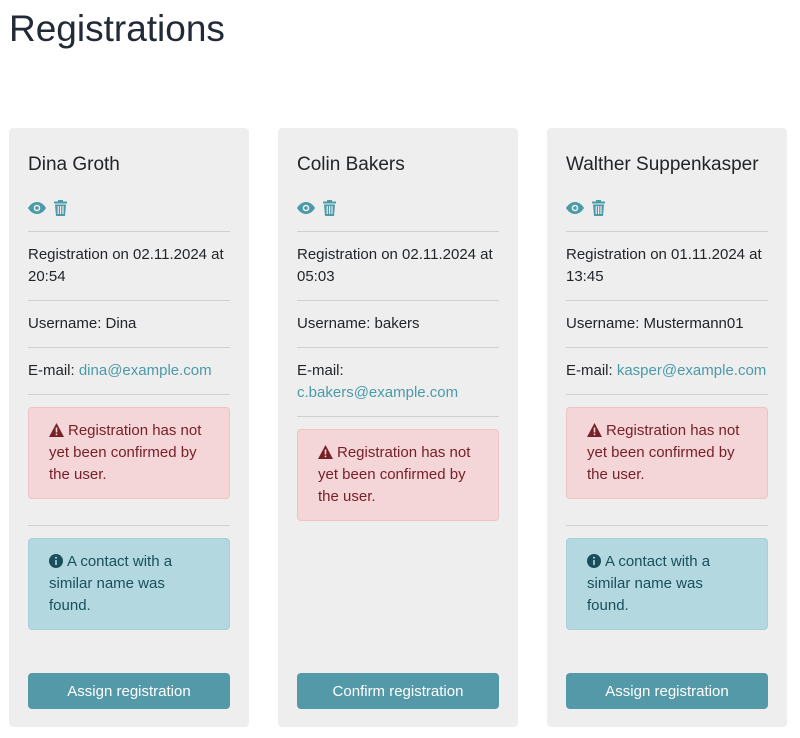 The width and height of the screenshot is (800, 738). Describe the element at coordinates (655, 323) in the screenshot. I see `username: Username: Mustermann01` at that location.